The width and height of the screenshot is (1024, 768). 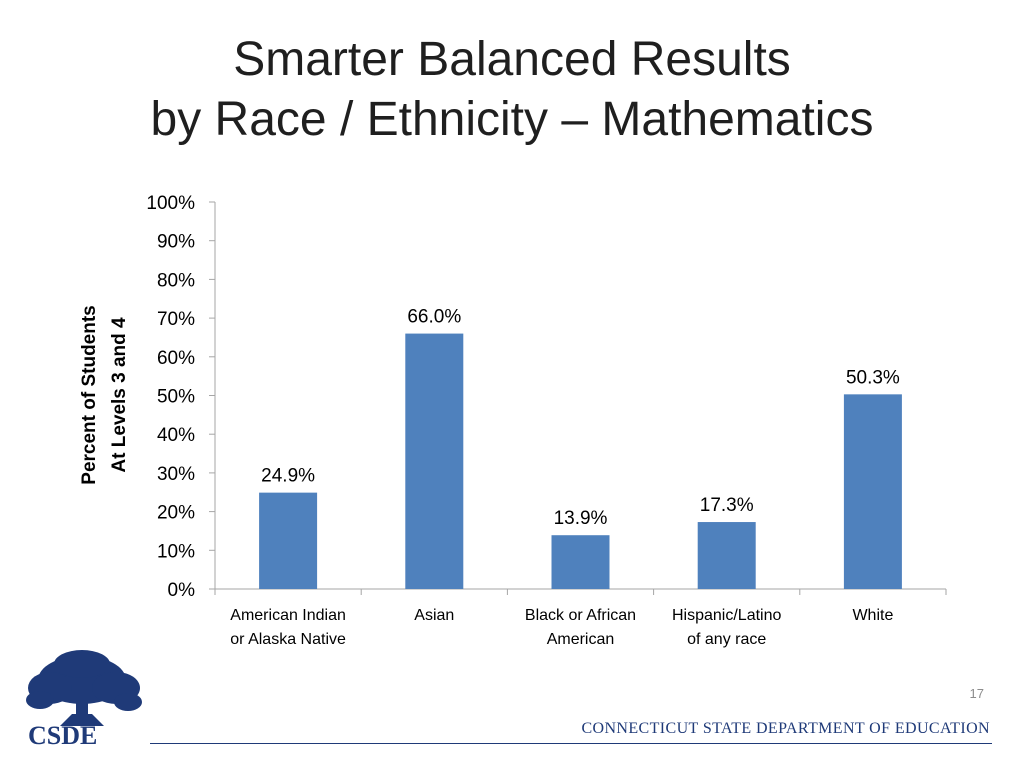 I want to click on csde-logo: CSDE, so click(x=84, y=699).